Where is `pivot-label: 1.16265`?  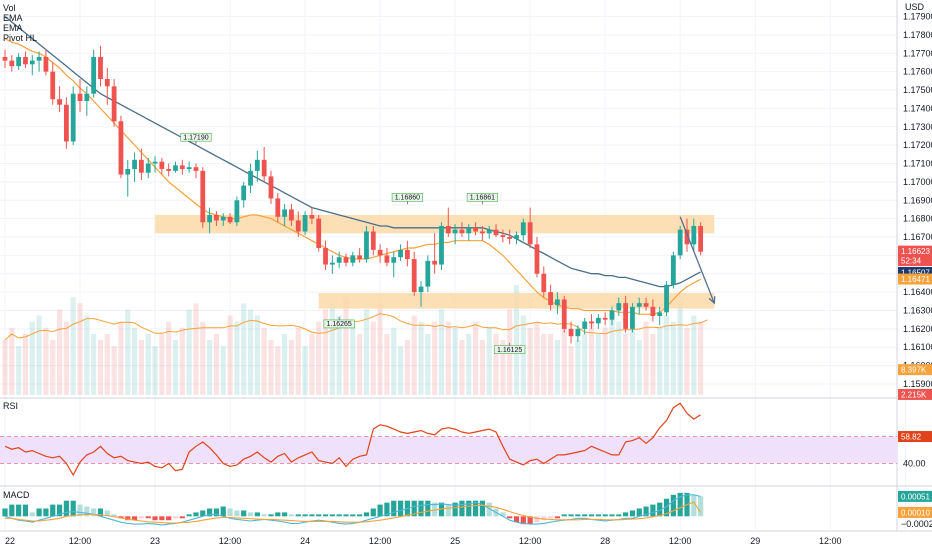
pivot-label: 1.16265 is located at coordinates (339, 324).